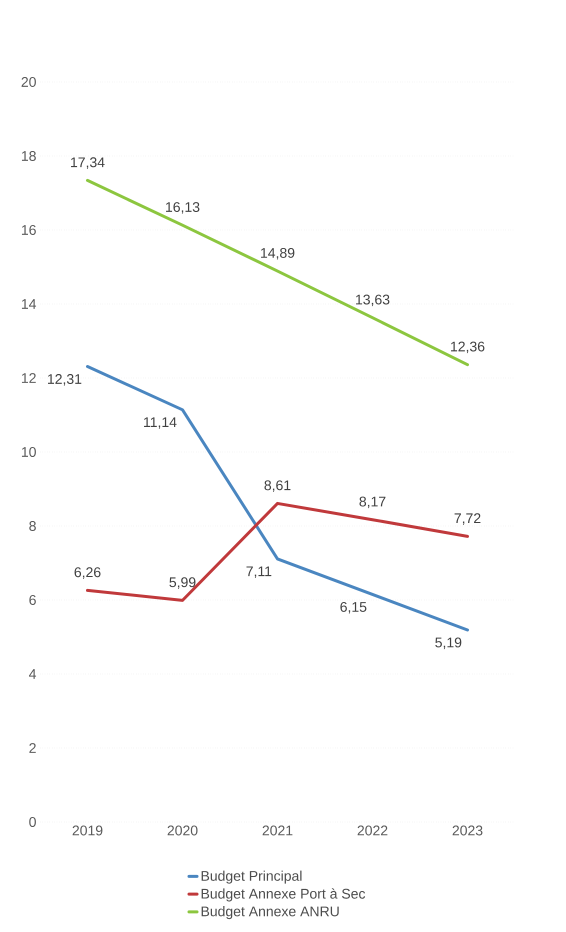  I want to click on data-label: 7,11, so click(259, 572).